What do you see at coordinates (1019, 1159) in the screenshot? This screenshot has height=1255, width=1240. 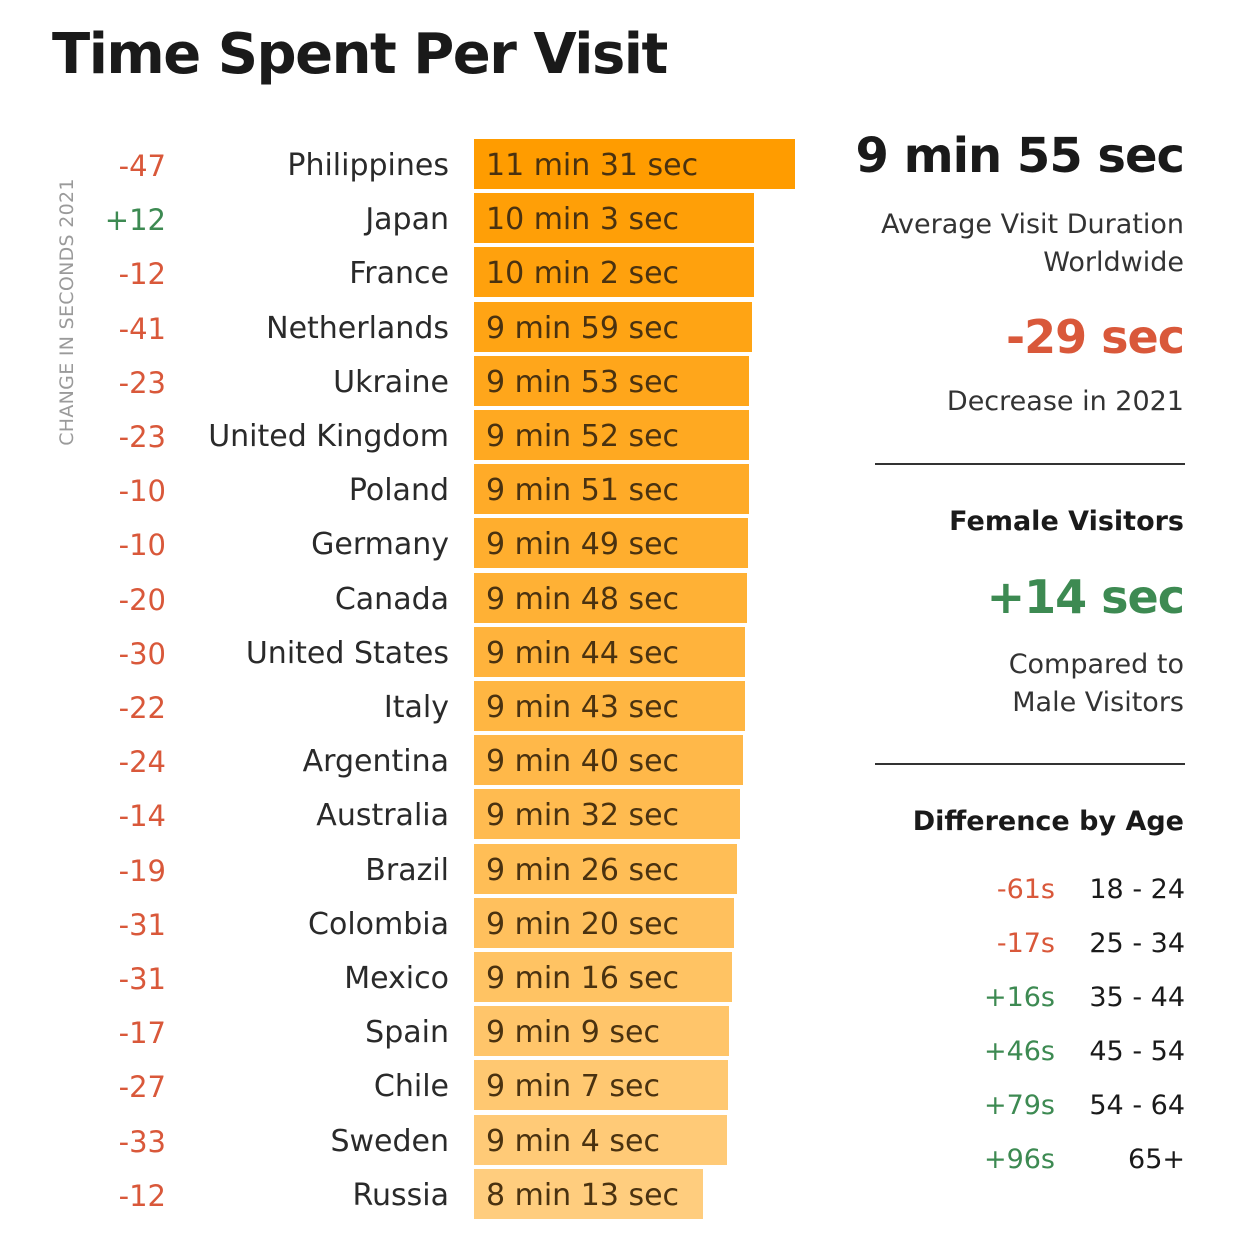 I see `age-diff: +96s` at bounding box center [1019, 1159].